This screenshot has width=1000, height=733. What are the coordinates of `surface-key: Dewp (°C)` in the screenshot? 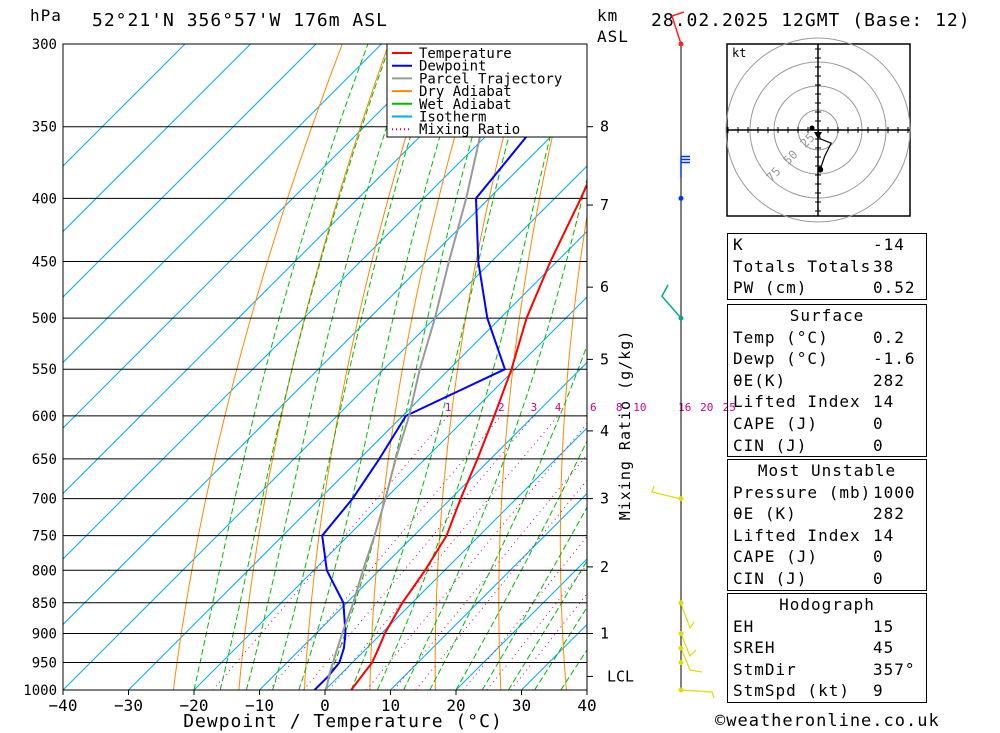 It's located at (781, 359).